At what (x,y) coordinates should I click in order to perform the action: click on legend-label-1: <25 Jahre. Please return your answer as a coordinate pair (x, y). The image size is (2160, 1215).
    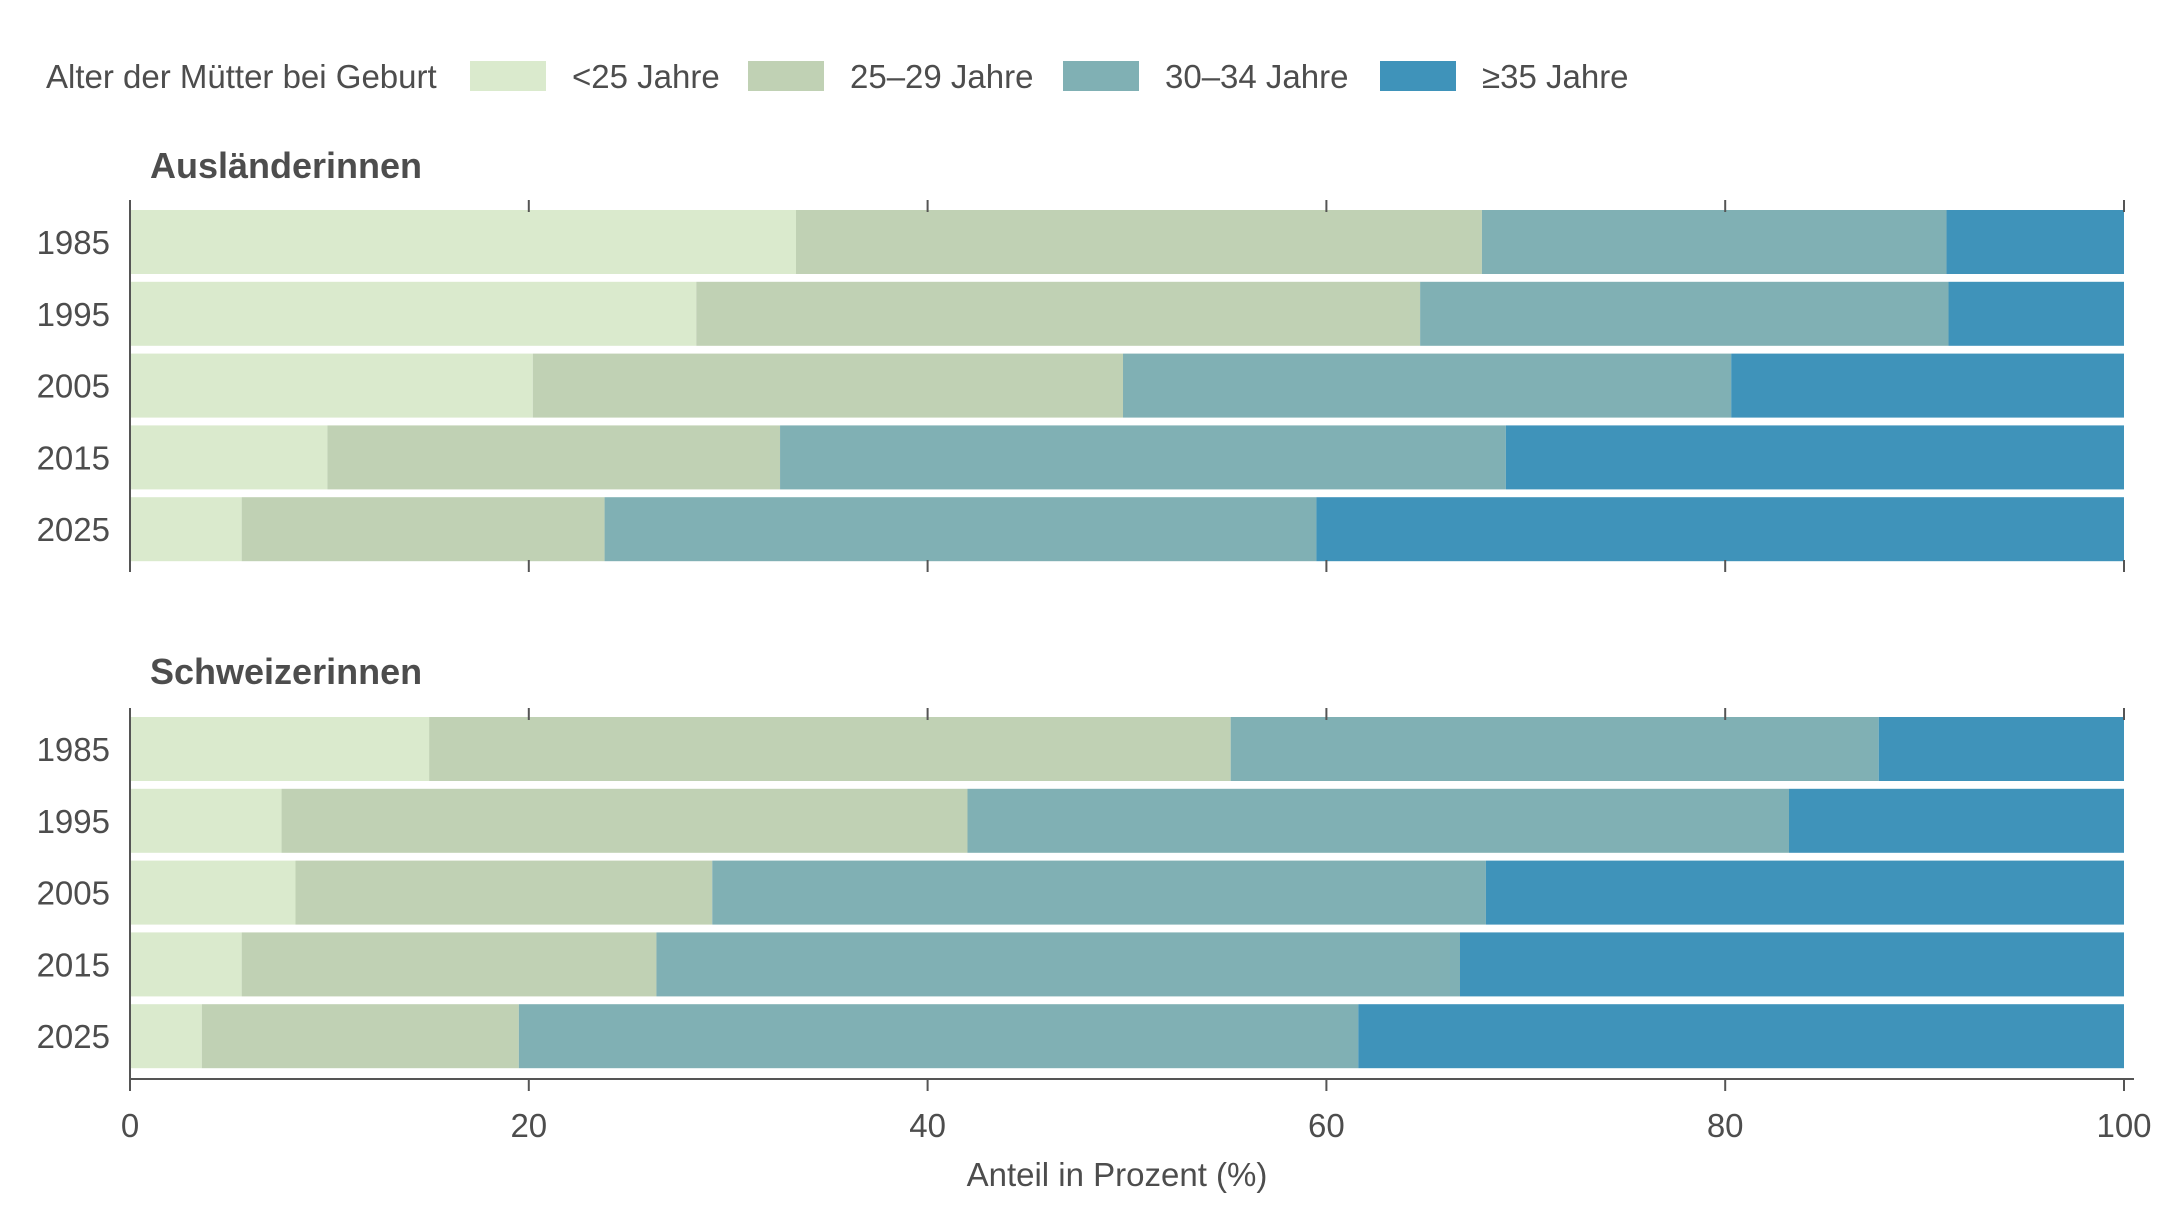
    Looking at the image, I should click on (646, 76).